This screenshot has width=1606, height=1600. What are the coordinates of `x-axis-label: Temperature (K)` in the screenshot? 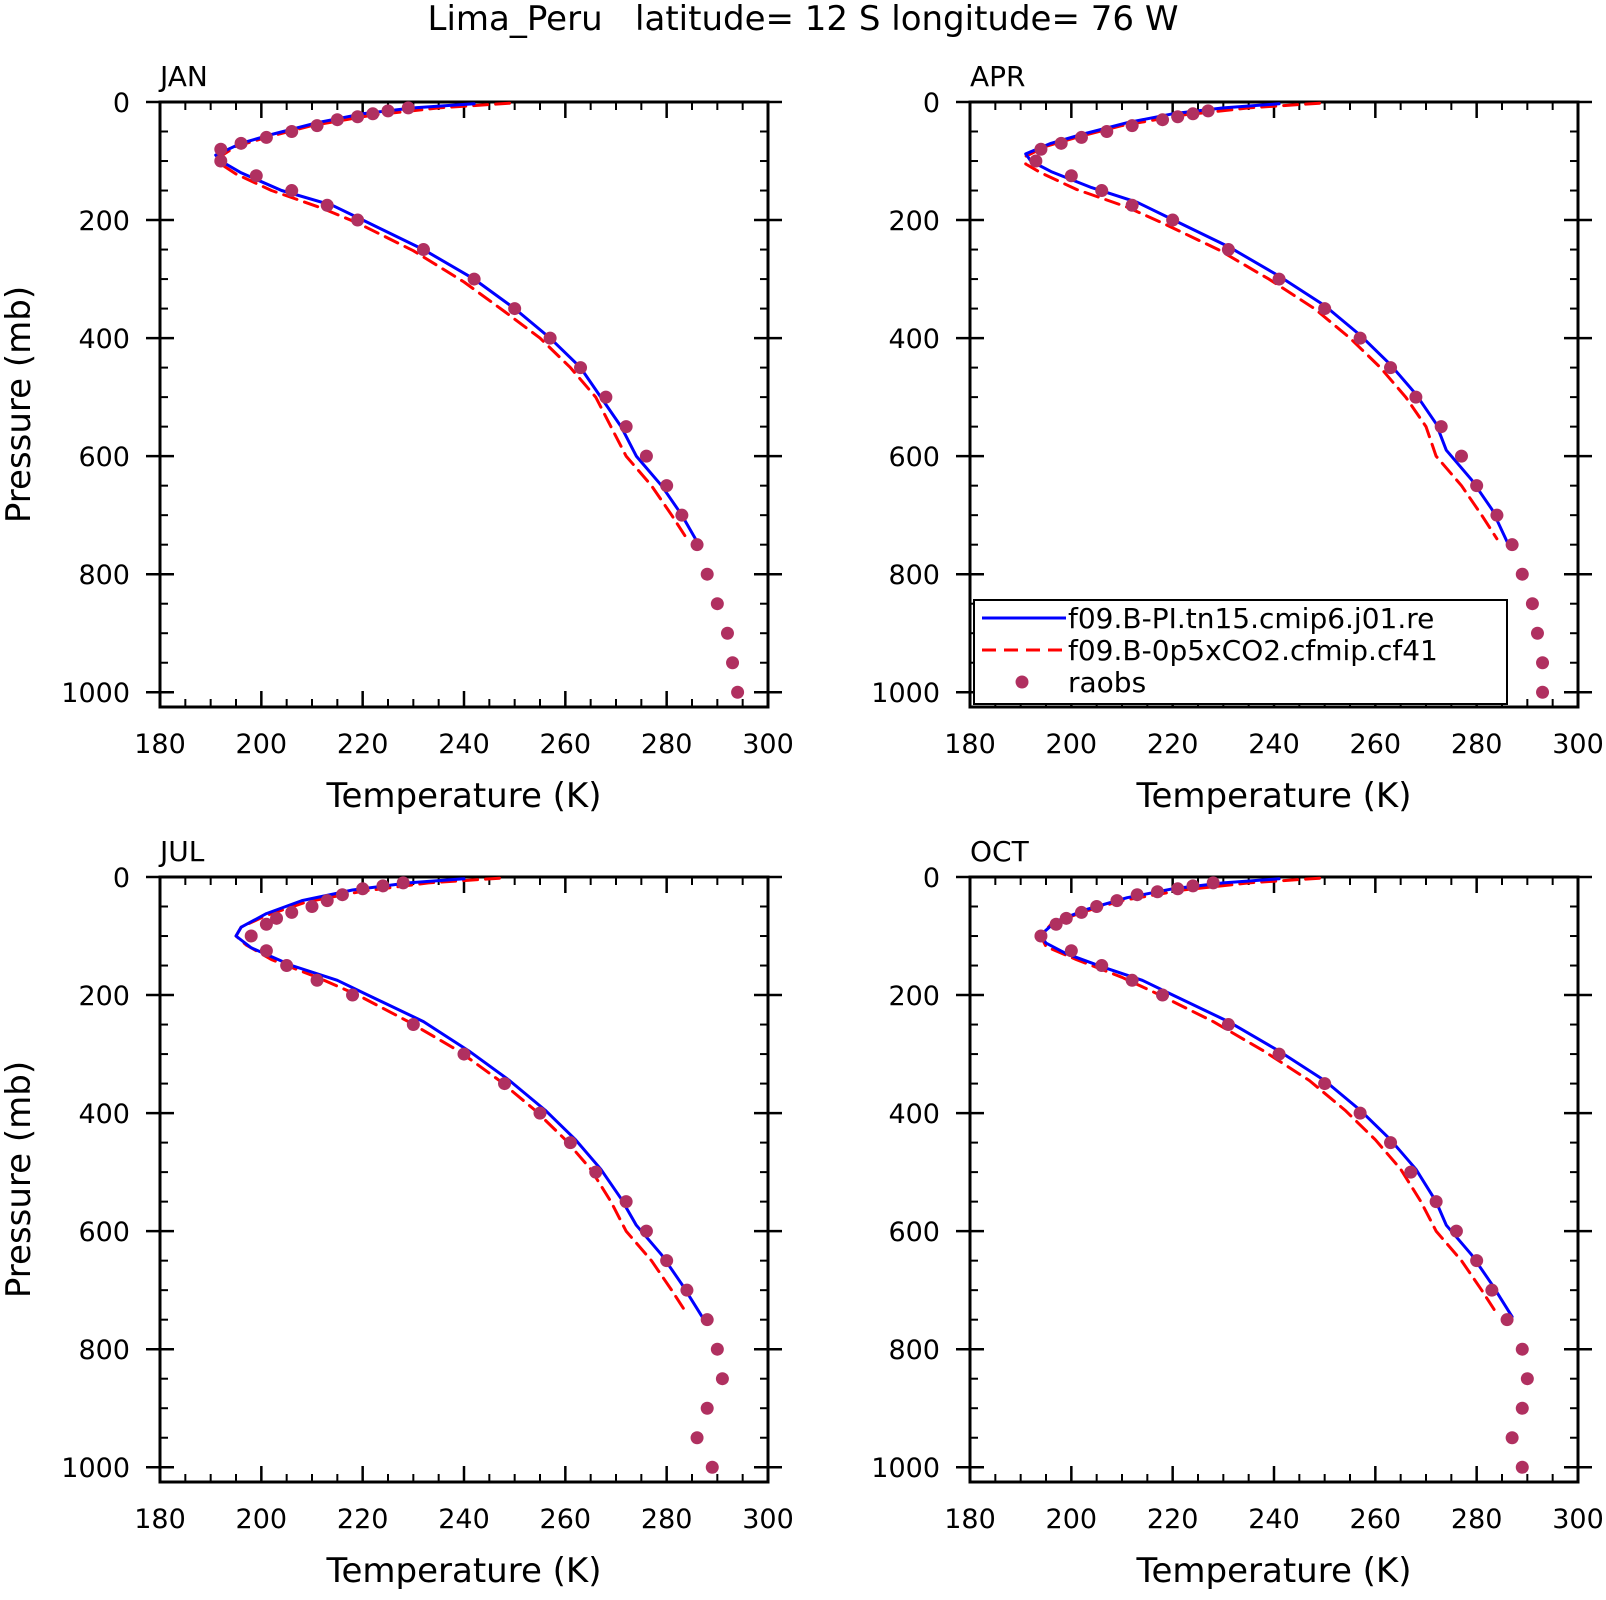 It's located at (463, 796).